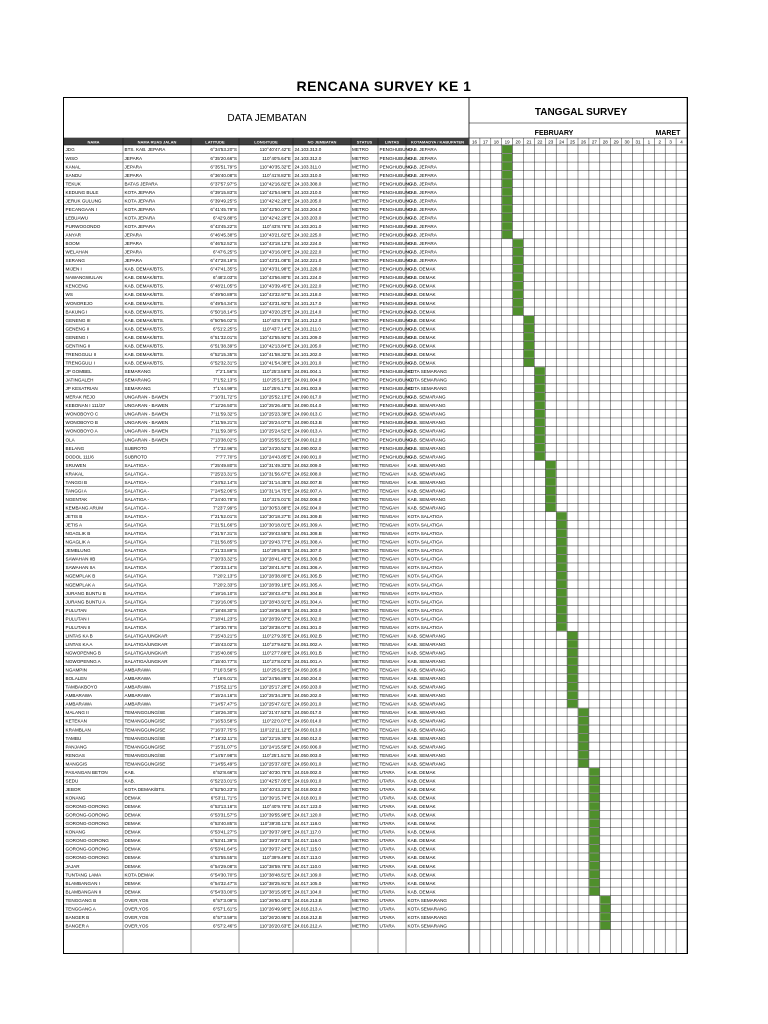  Describe the element at coordinates (427, 712) in the screenshot. I see `row-67-cell-8: KAB. SEMARANG` at that location.